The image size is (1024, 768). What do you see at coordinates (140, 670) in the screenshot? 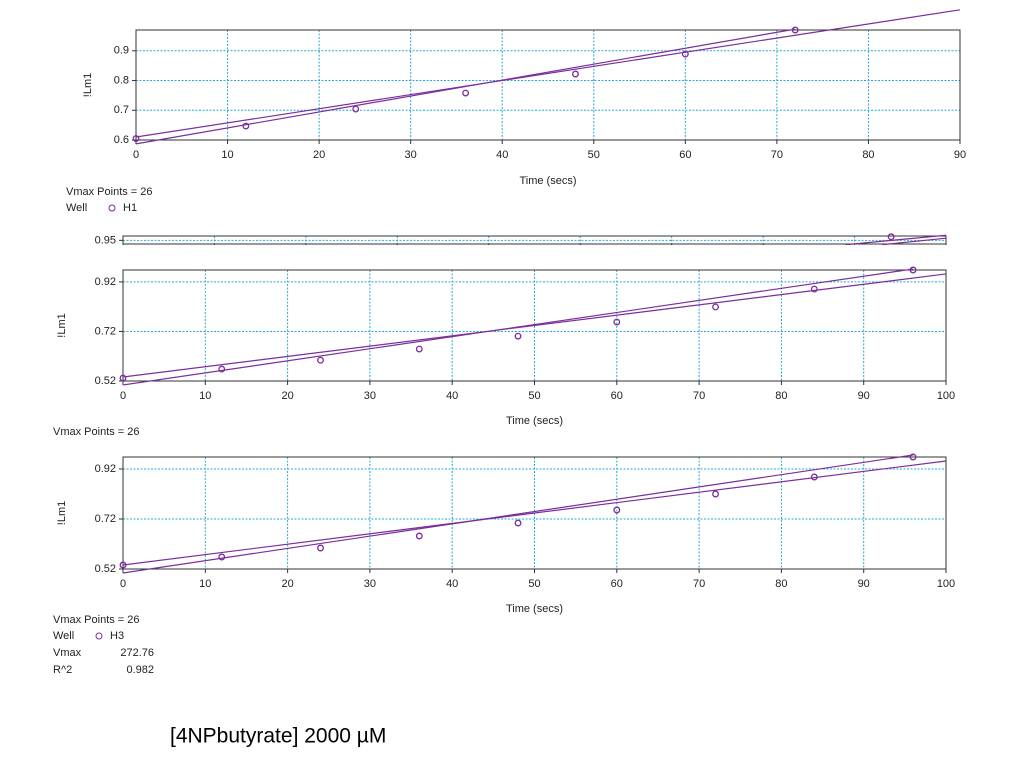
I see `r2-value: 0.982` at bounding box center [140, 670].